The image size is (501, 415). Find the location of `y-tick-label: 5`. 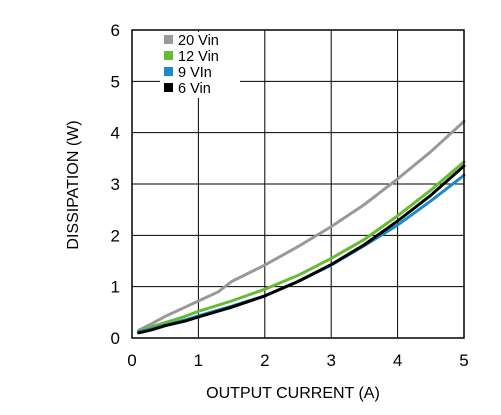

y-tick-label: 5 is located at coordinates (115, 81).